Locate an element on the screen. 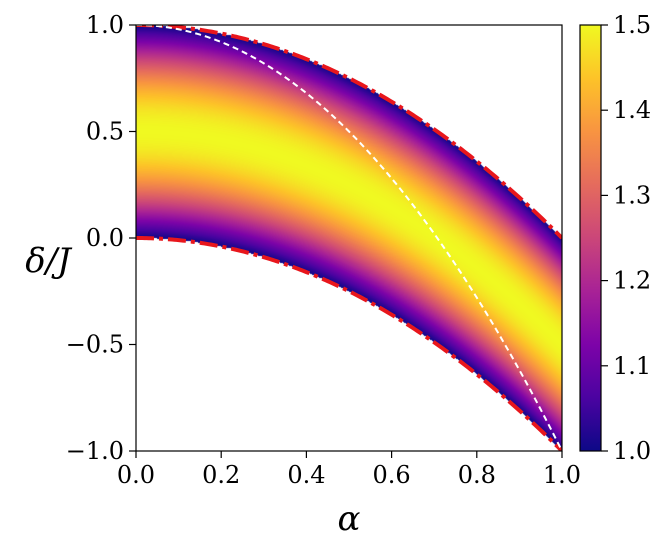 The height and width of the screenshot is (547, 664). y-tick-label: 0.5 is located at coordinates (105, 132).